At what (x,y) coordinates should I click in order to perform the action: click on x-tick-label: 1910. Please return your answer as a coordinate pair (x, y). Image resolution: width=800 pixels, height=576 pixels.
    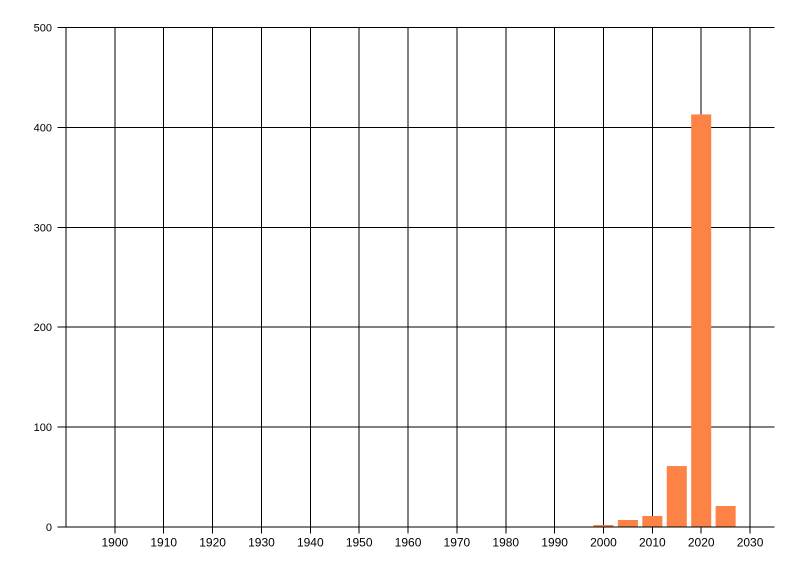
    Looking at the image, I should click on (163, 543).